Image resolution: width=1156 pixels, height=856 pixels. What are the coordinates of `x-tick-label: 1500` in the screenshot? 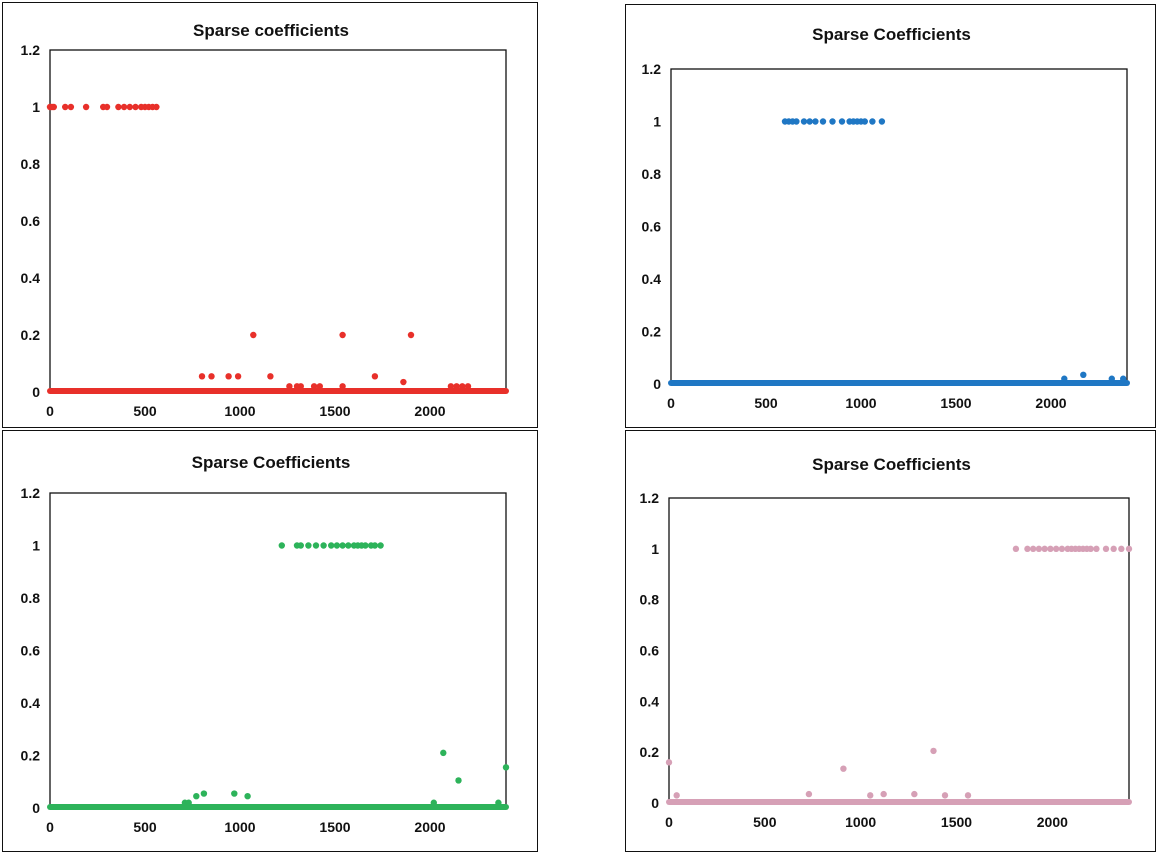 It's located at (334, 827).